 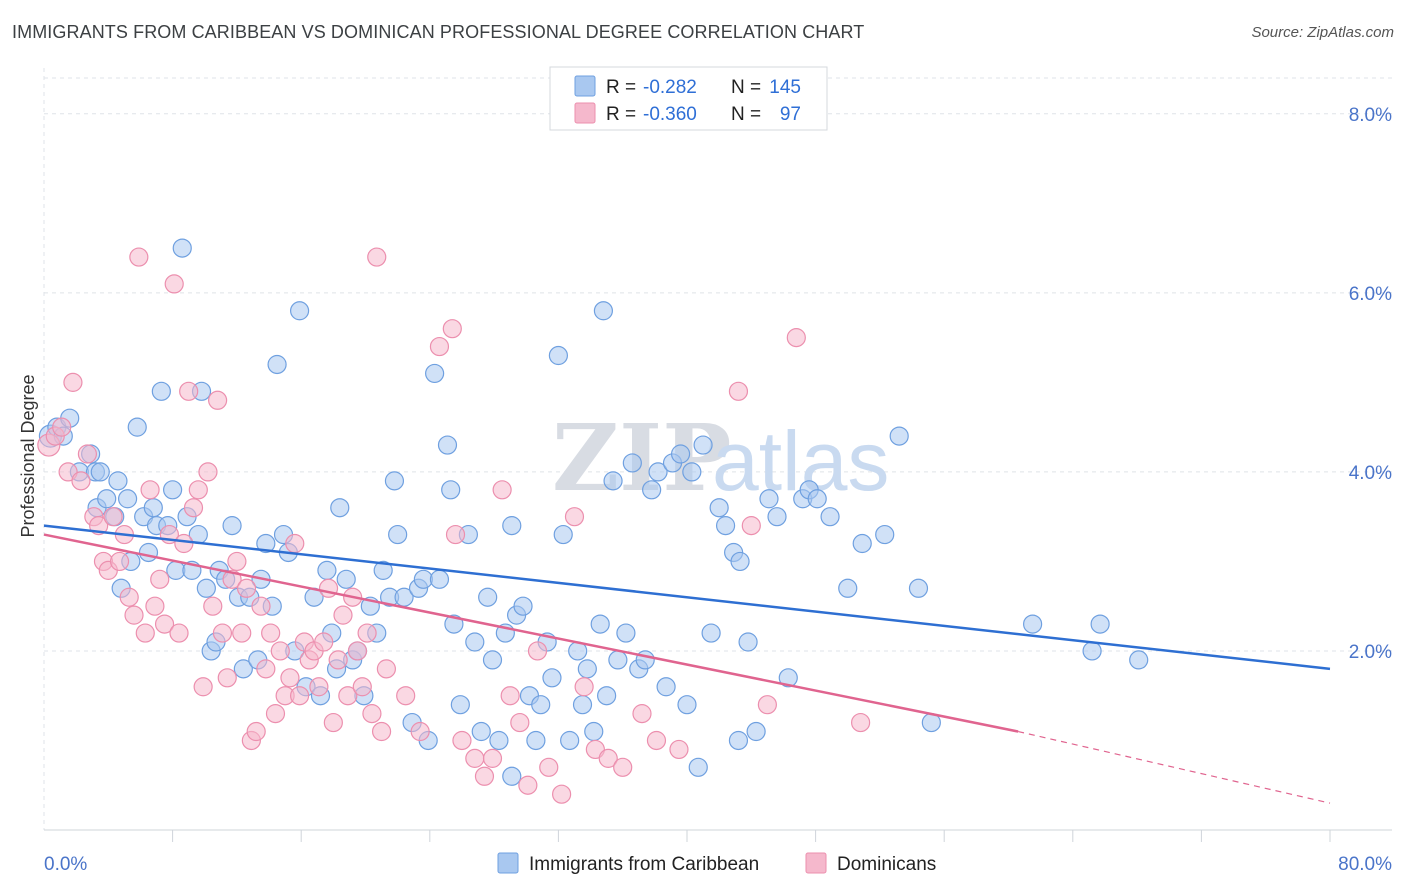 What do you see at coordinates (1370, 115) in the screenshot?
I see `y-tick-label: 8.0%` at bounding box center [1370, 115].